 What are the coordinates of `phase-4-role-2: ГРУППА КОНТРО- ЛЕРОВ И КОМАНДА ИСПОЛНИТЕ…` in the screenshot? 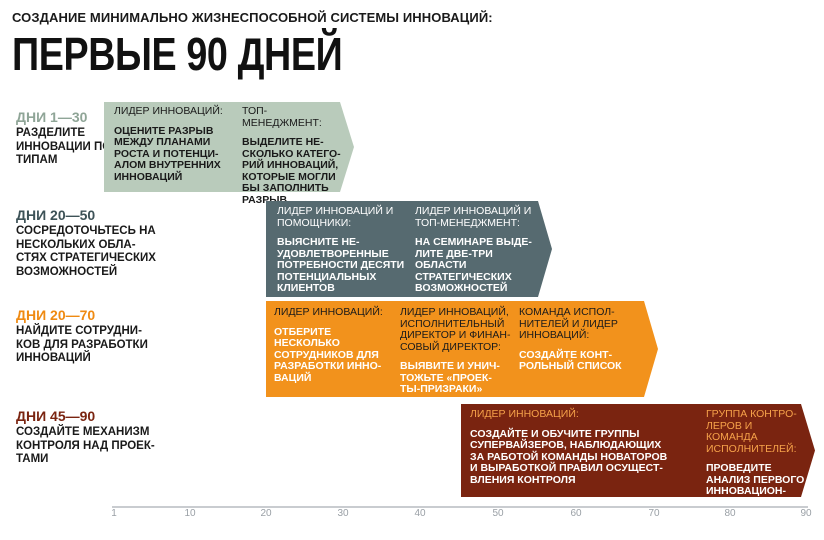 It's located at (751, 431).